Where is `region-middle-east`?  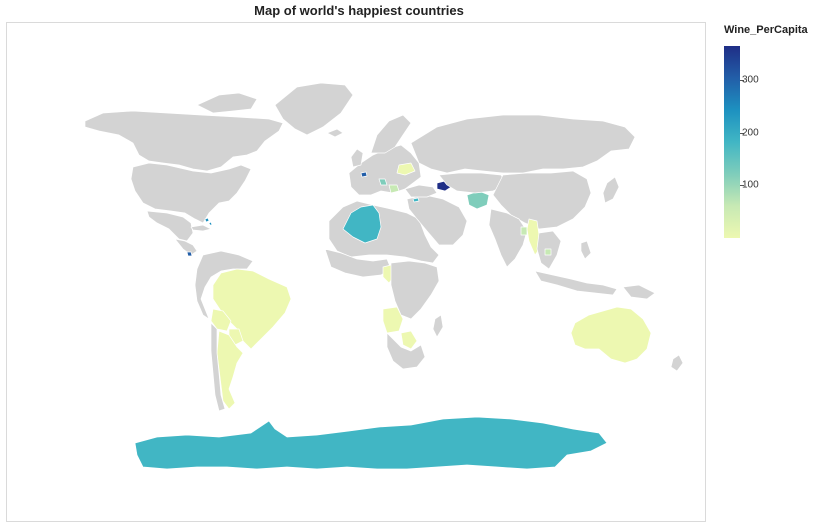 region-middle-east is located at coordinates (437, 220).